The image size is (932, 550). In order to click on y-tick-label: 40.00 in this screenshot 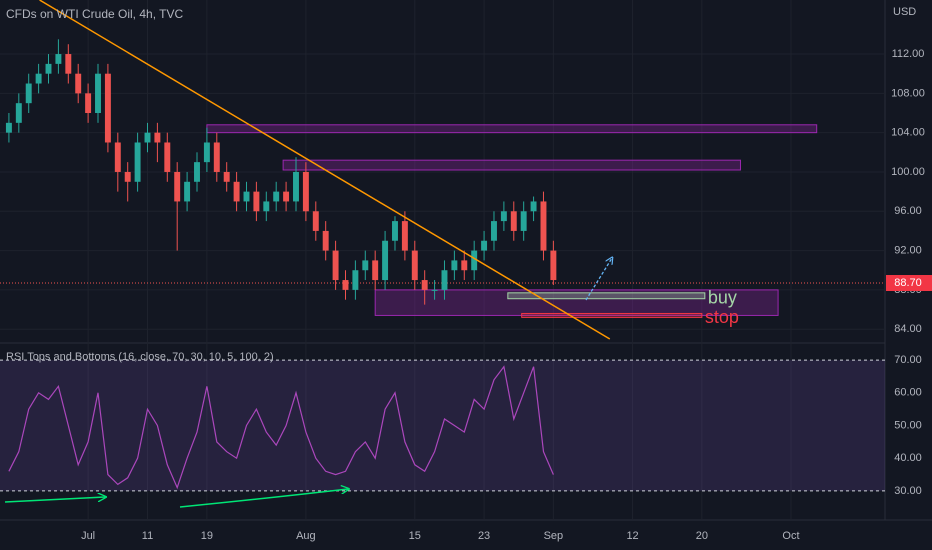, I will do `click(908, 458)`.